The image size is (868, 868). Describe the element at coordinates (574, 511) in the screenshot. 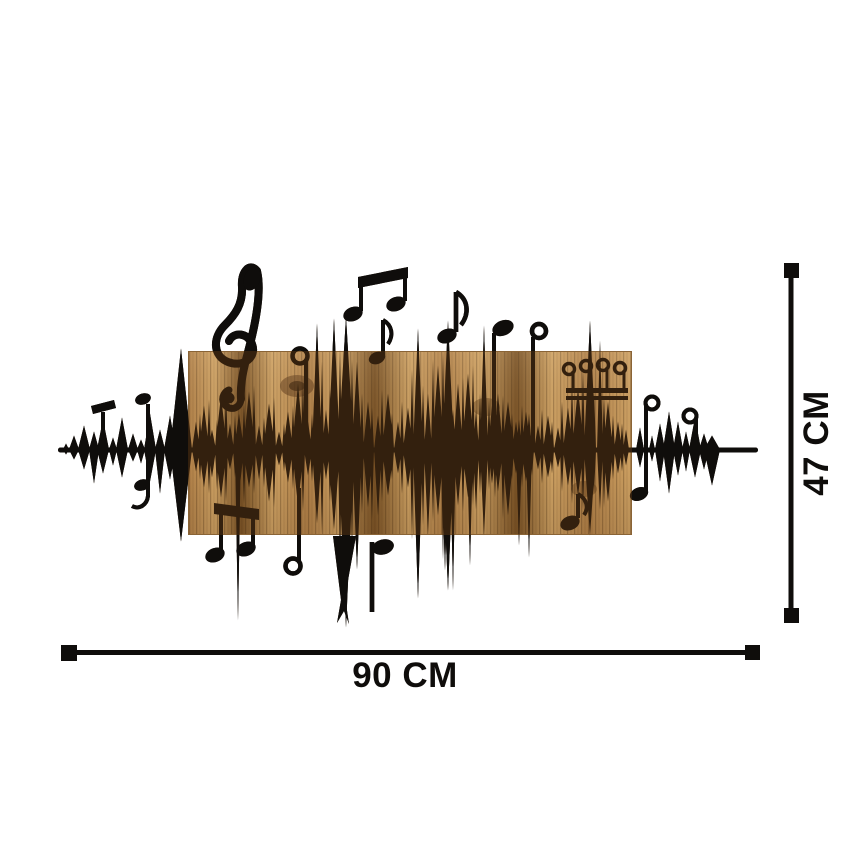

I see `eighth-note-icon` at that location.